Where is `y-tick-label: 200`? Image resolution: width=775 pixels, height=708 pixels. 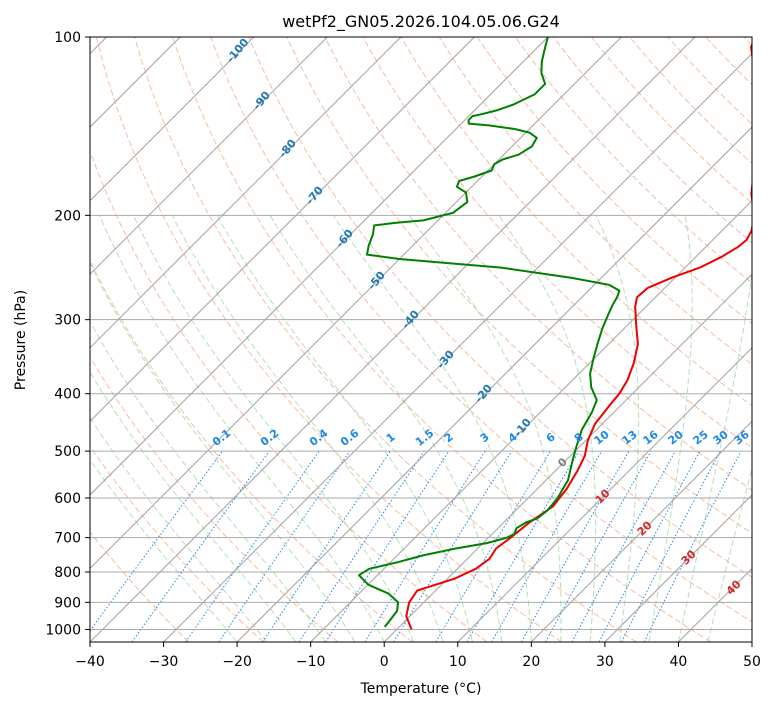 y-tick-label: 200 is located at coordinates (67, 216).